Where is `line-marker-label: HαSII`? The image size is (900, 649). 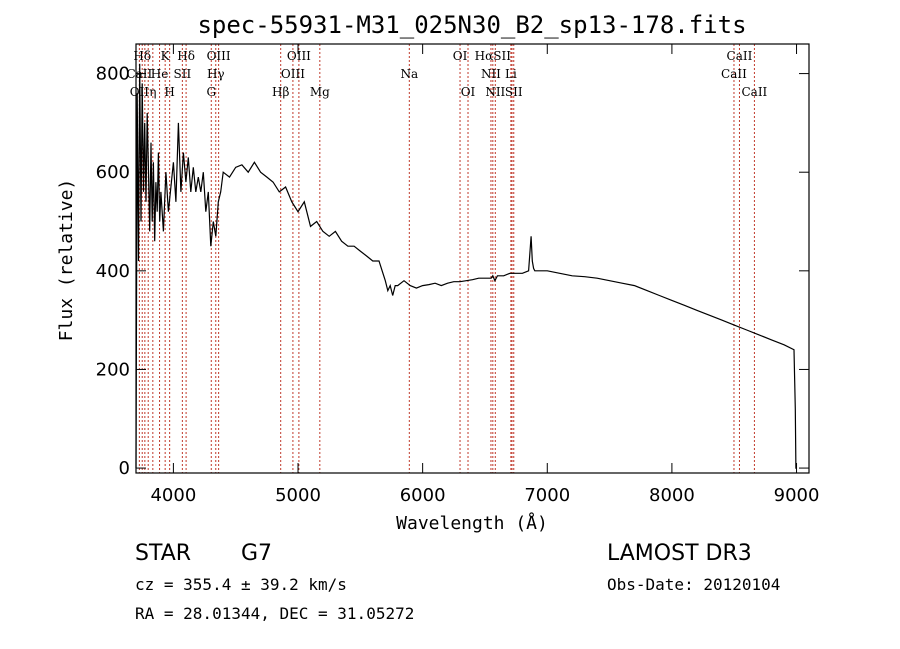
line-marker-label: HαSII is located at coordinates (493, 56).